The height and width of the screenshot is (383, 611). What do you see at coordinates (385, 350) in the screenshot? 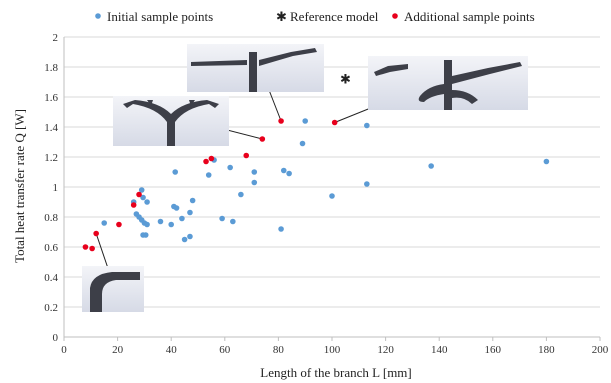
I see `x-tick-label: 120` at bounding box center [385, 350].